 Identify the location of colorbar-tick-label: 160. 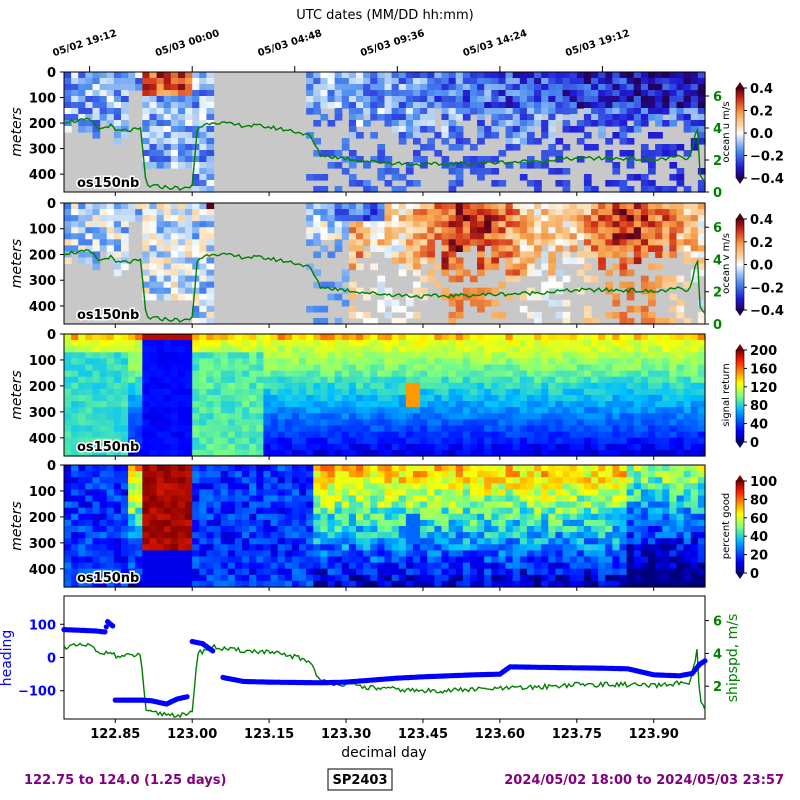
(763, 369).